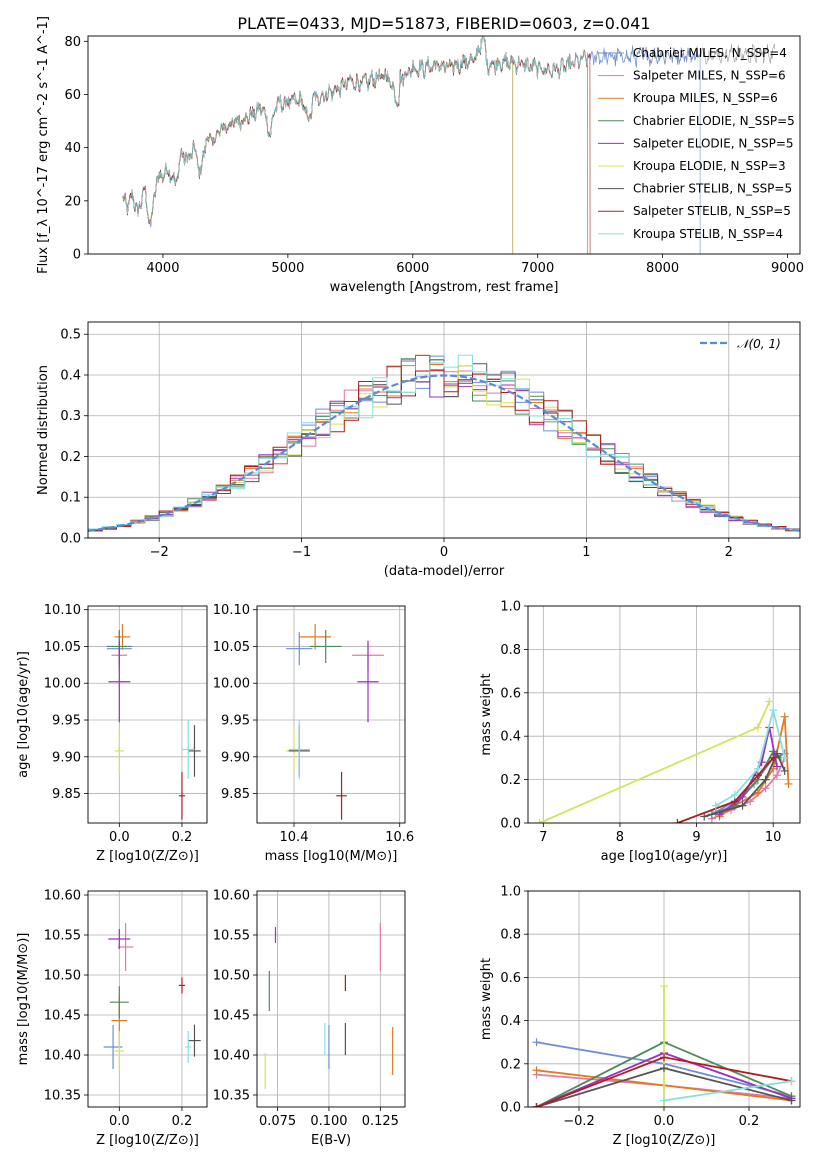  I want to click on legend-entry: 𝒩(0, 1), so click(759, 344).